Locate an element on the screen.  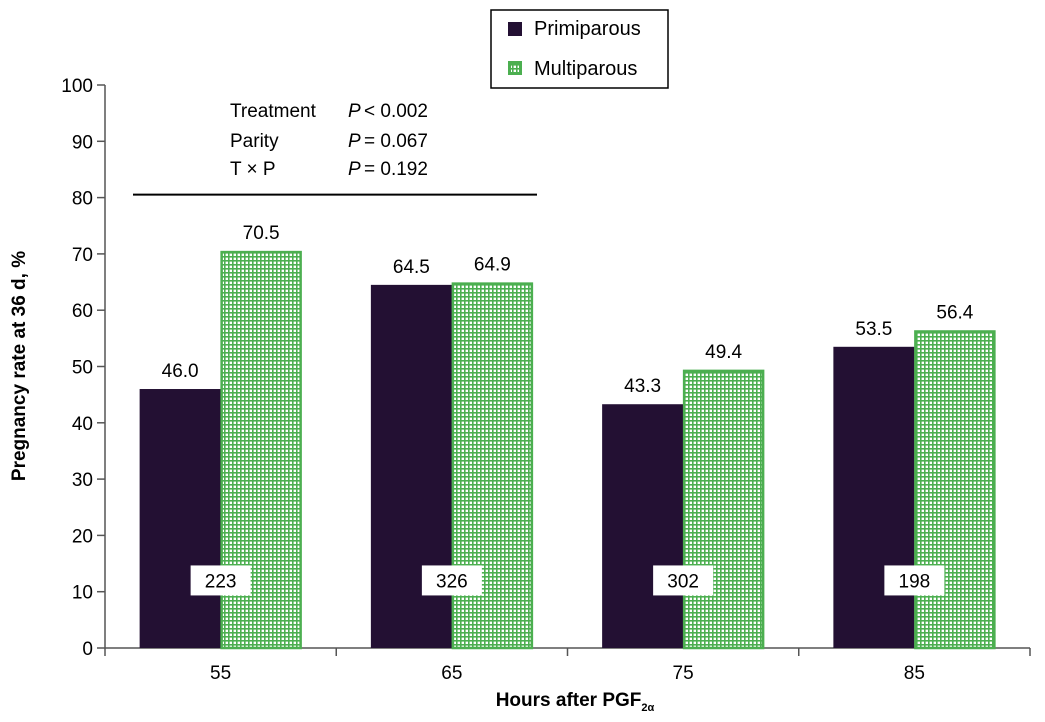
count-label: 198 is located at coordinates (915, 581).